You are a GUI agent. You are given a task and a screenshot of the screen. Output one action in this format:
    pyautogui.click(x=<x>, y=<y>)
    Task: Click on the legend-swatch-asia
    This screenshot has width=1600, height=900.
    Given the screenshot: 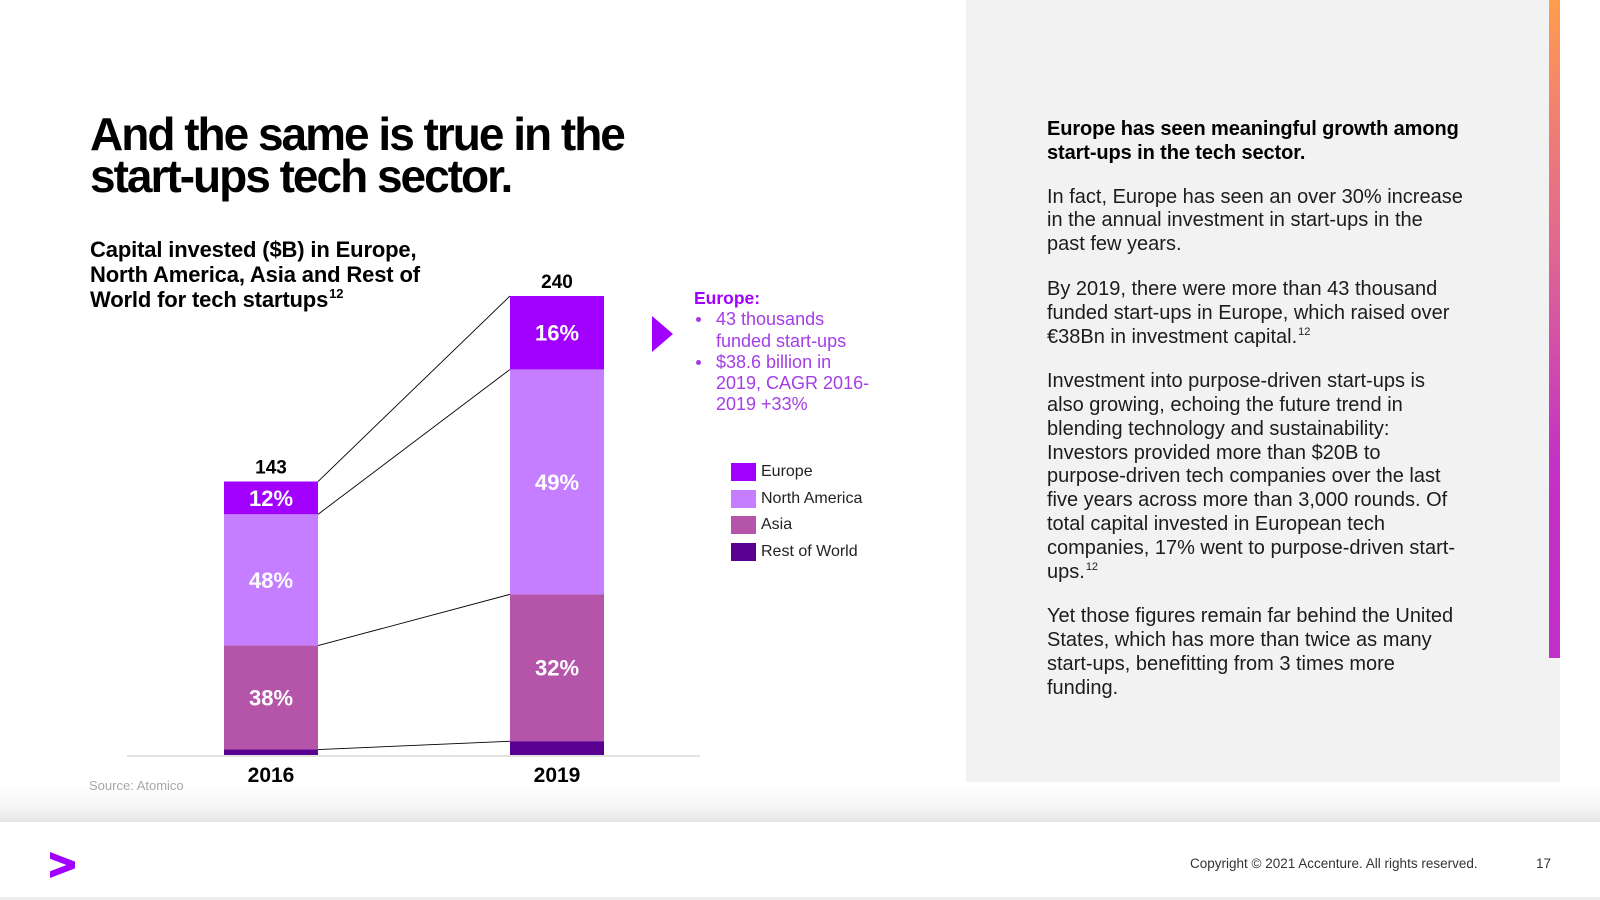 What is the action you would take?
    pyautogui.click(x=743, y=525)
    